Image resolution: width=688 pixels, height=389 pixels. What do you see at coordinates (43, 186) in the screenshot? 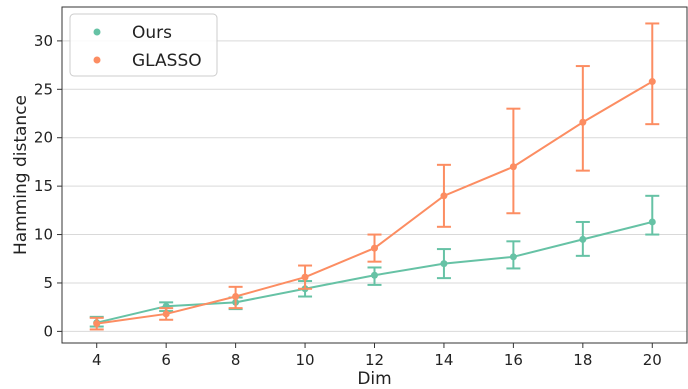
I see `y-tick-label: 15` at bounding box center [43, 186].